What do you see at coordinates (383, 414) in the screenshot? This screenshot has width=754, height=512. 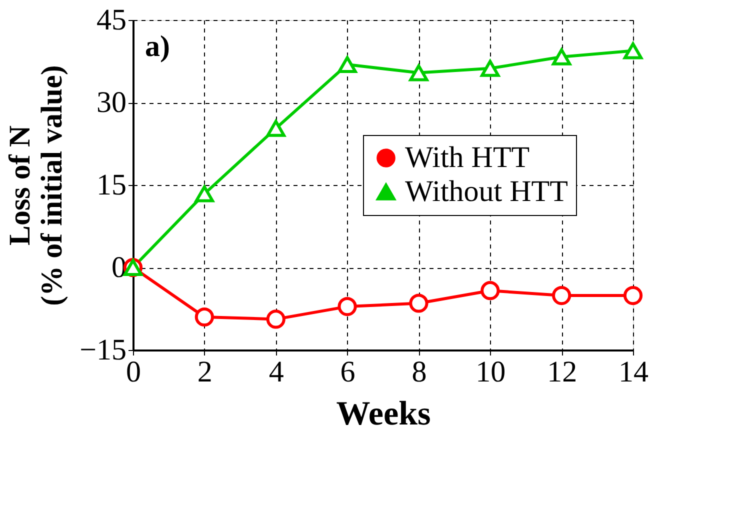 I see `x-axis-title: Weeks` at bounding box center [383, 414].